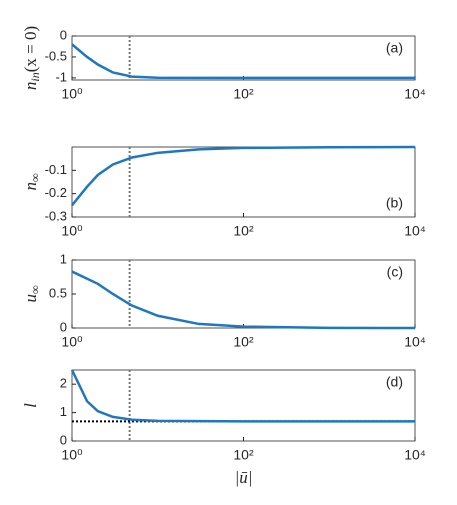  What do you see at coordinates (56, 169) in the screenshot?
I see `y-tick-label: -0.1` at bounding box center [56, 169].